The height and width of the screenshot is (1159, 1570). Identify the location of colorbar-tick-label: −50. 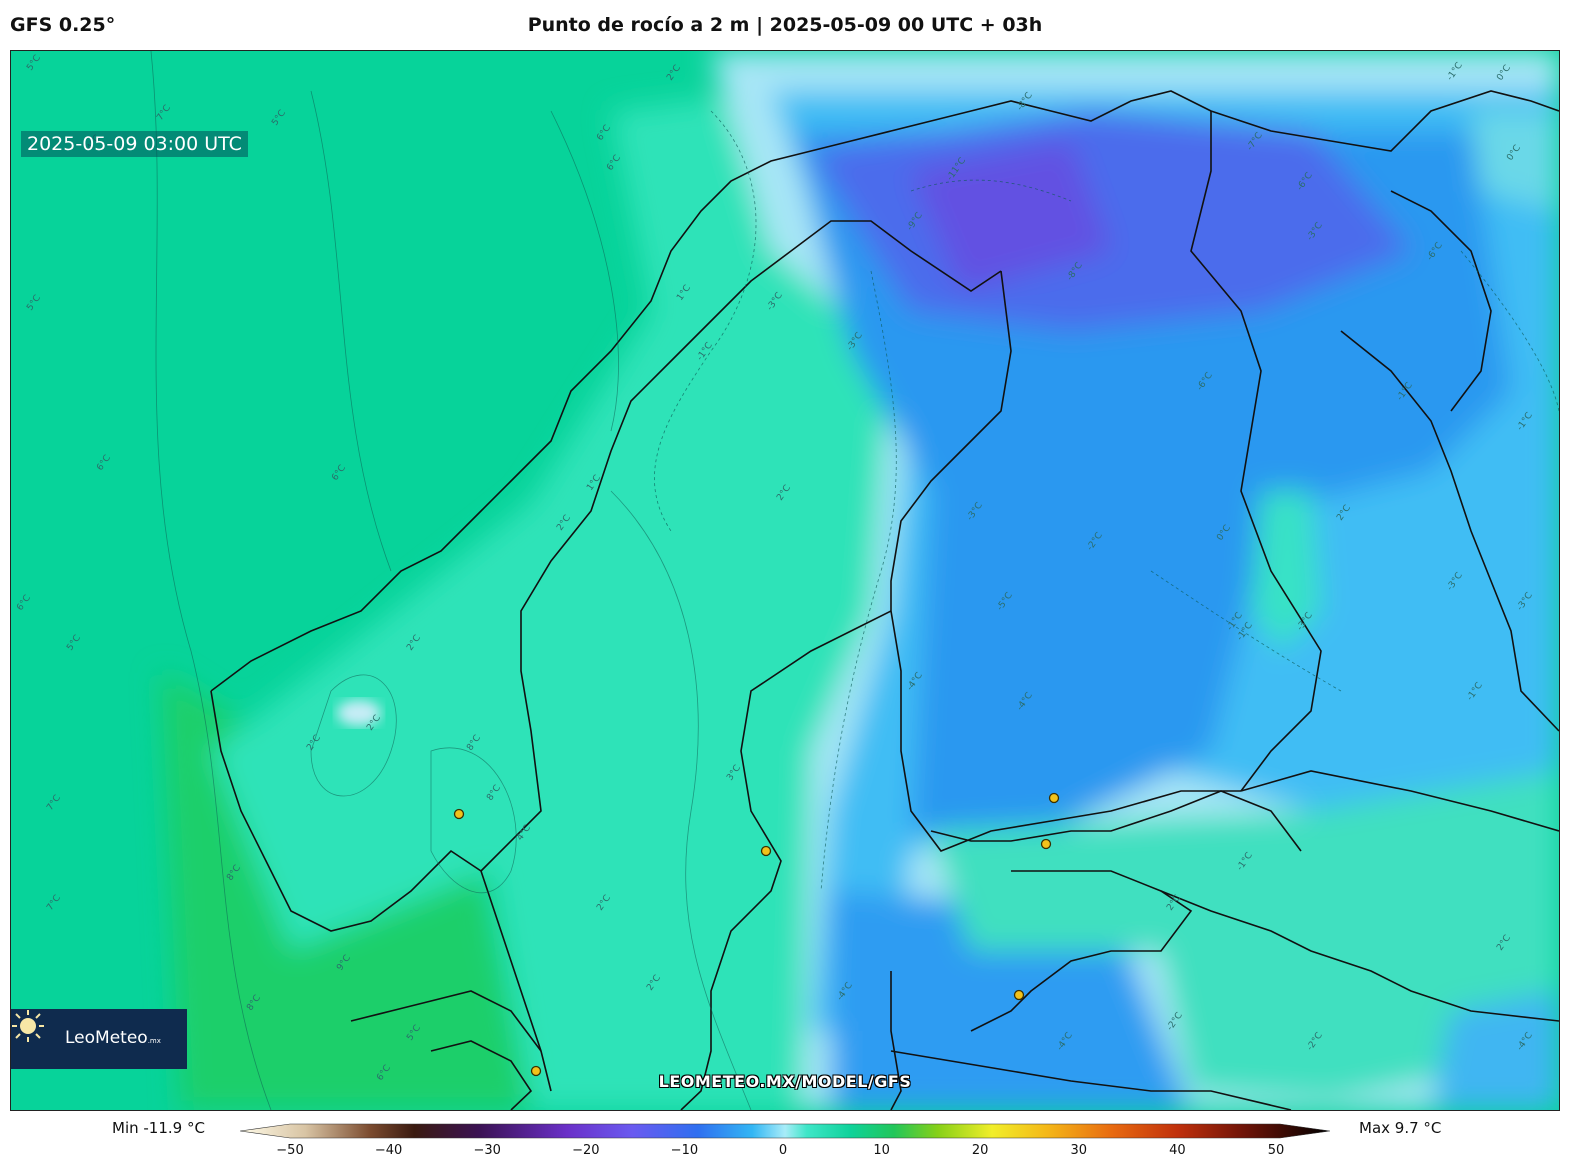
(290, 1150).